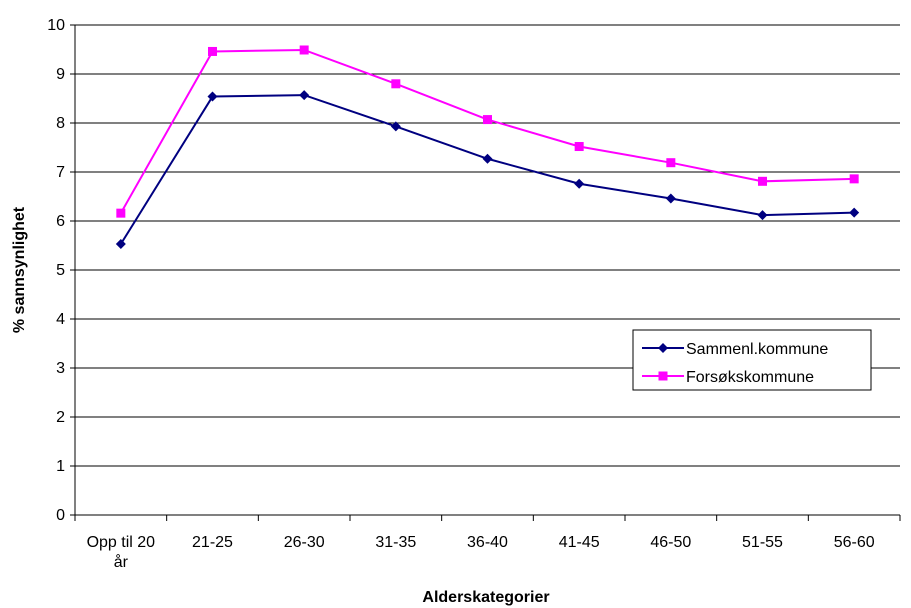  Describe the element at coordinates (485, 597) in the screenshot. I see `x-axis-title: Alderskategorier` at that location.